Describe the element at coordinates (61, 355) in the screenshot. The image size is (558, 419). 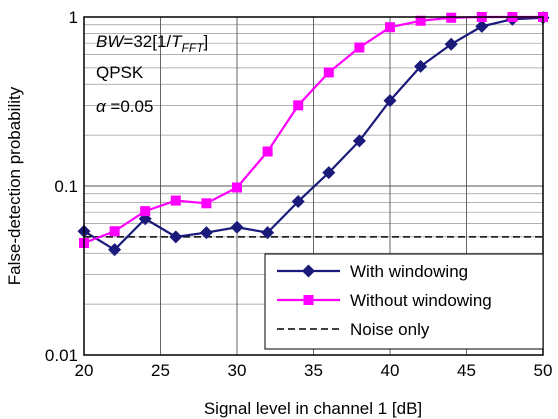
I see `y-tick-label: 0.01` at that location.